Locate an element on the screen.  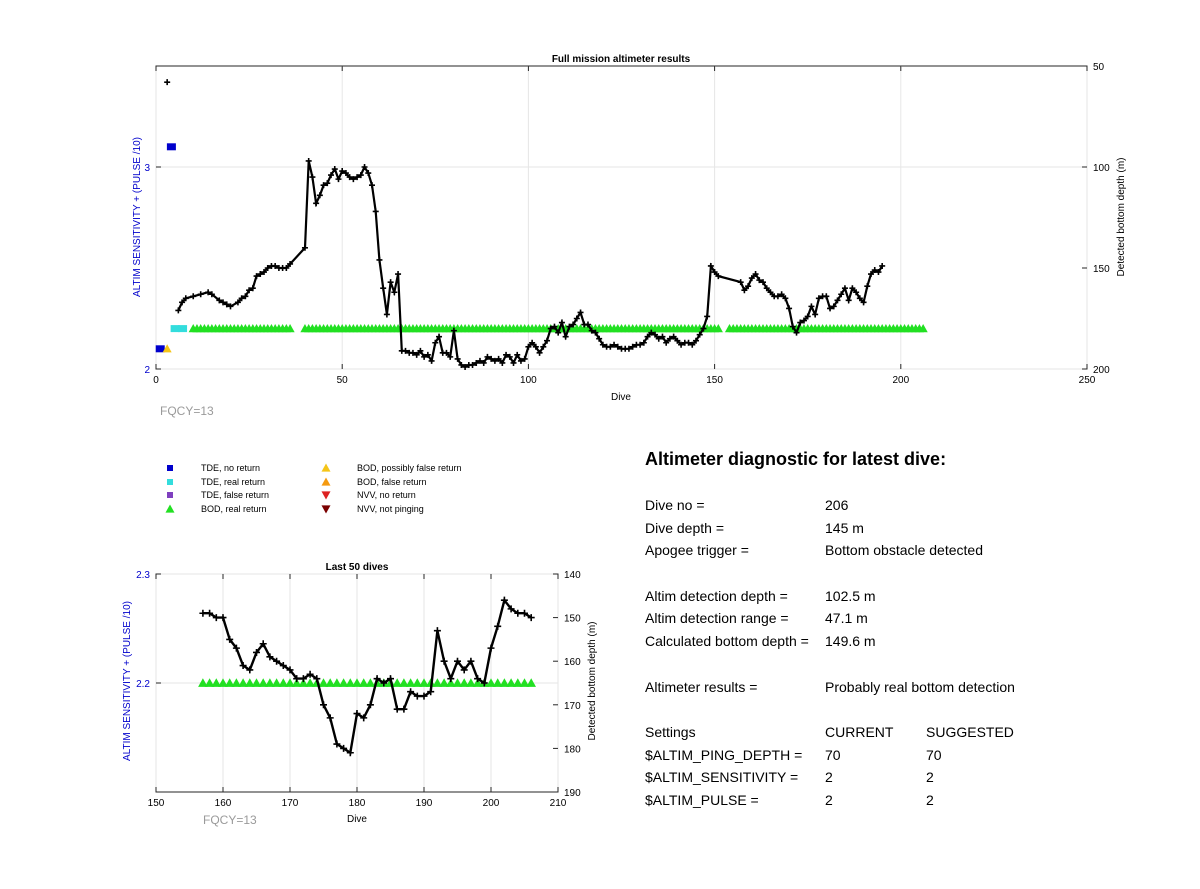
dive-no-row: Dive no = 206 is located at coordinates (915, 505).